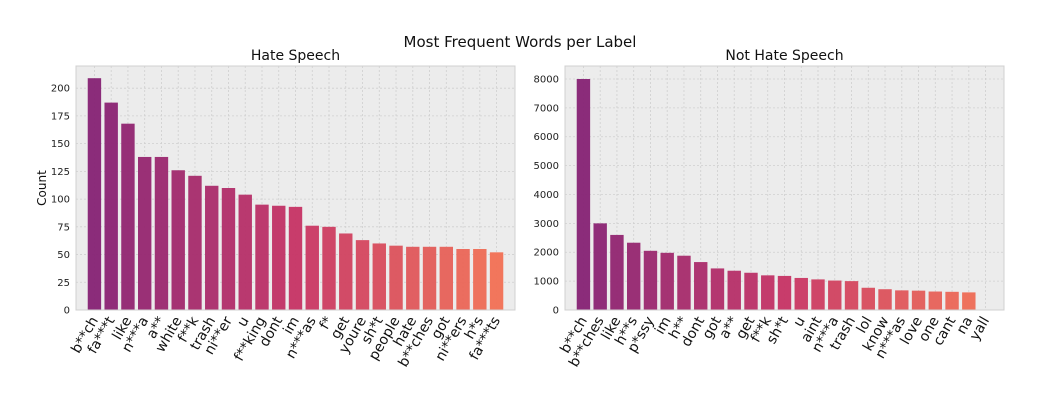 The height and width of the screenshot is (404, 1040). I want to click on y-tick-label: 25, so click(63, 283).